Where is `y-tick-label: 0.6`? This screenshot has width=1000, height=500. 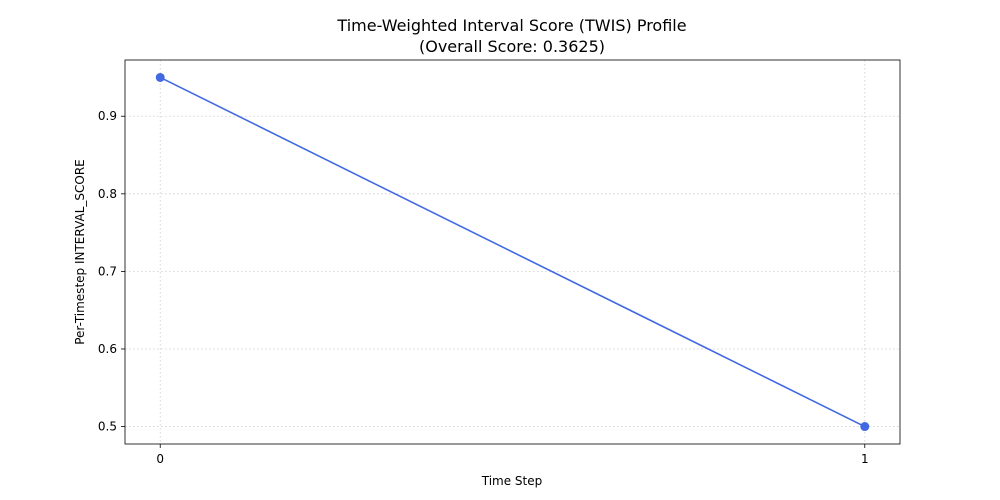 y-tick-label: 0.6 is located at coordinates (107, 349).